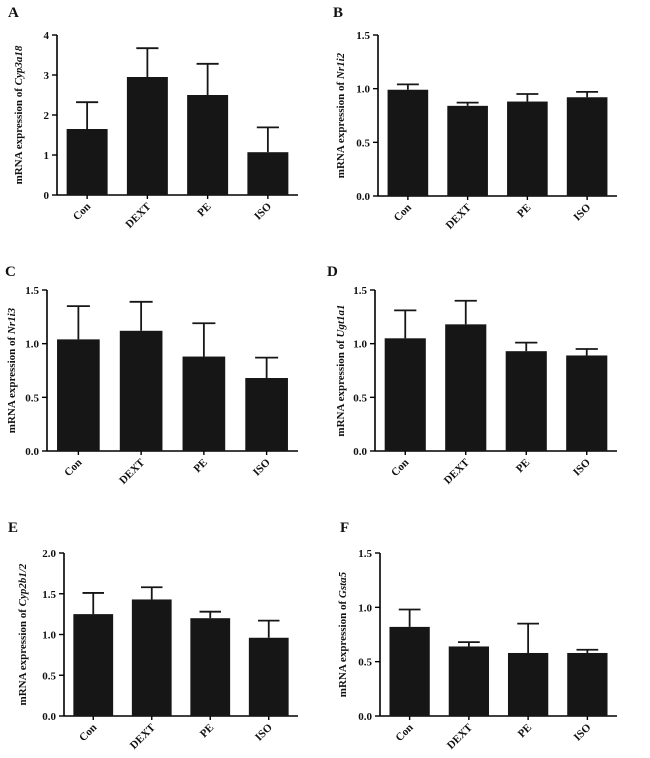 Image resolution: width=650 pixels, height=758 pixels. What do you see at coordinates (341, 66) in the screenshot?
I see `y-axis-label-gene: Nr1i2` at bounding box center [341, 66].